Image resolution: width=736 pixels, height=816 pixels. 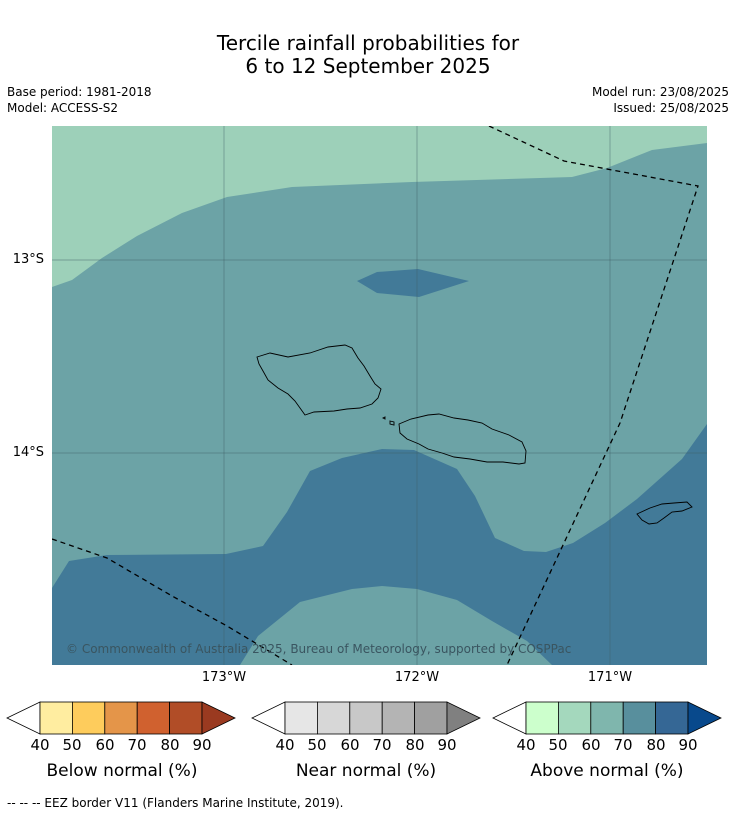 I want to click on base-period: Base period: 1981-2018, so click(x=79, y=92).